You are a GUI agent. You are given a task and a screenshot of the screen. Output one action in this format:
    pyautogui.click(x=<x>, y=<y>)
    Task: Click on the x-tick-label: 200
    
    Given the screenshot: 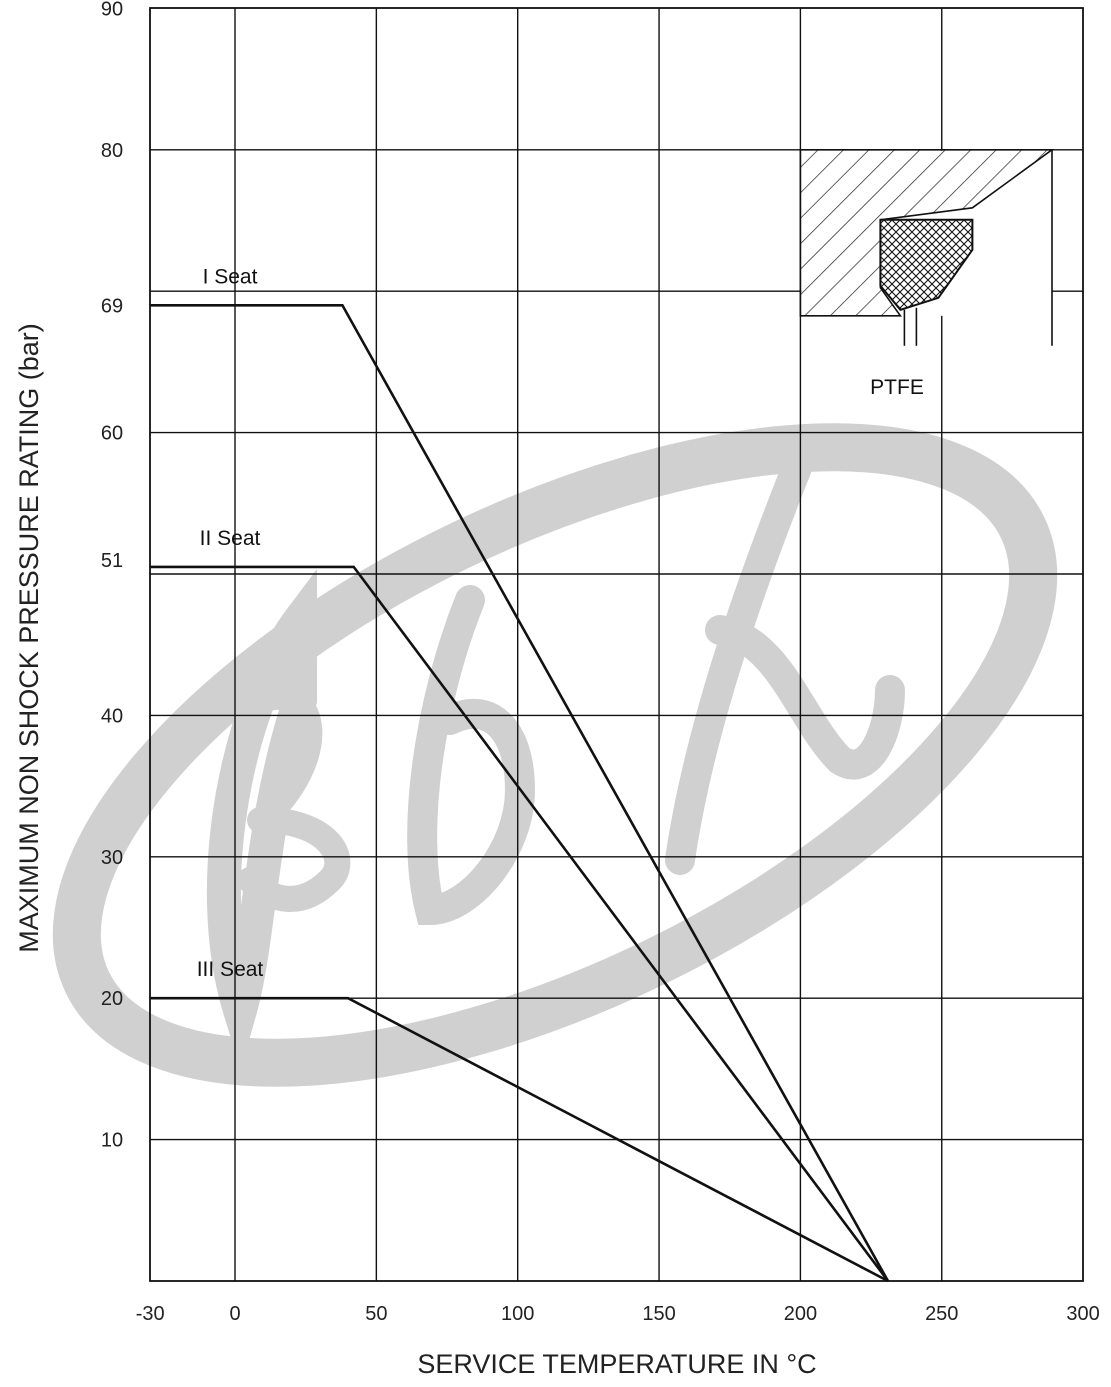 What is the action you would take?
    pyautogui.click(x=800, y=1314)
    